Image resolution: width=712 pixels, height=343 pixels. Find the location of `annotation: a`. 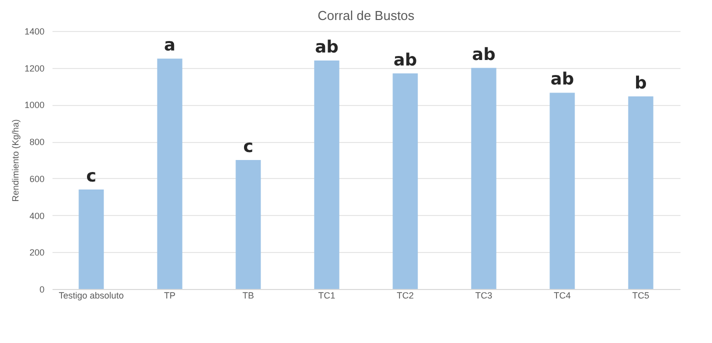

annotation: a is located at coordinates (170, 46).